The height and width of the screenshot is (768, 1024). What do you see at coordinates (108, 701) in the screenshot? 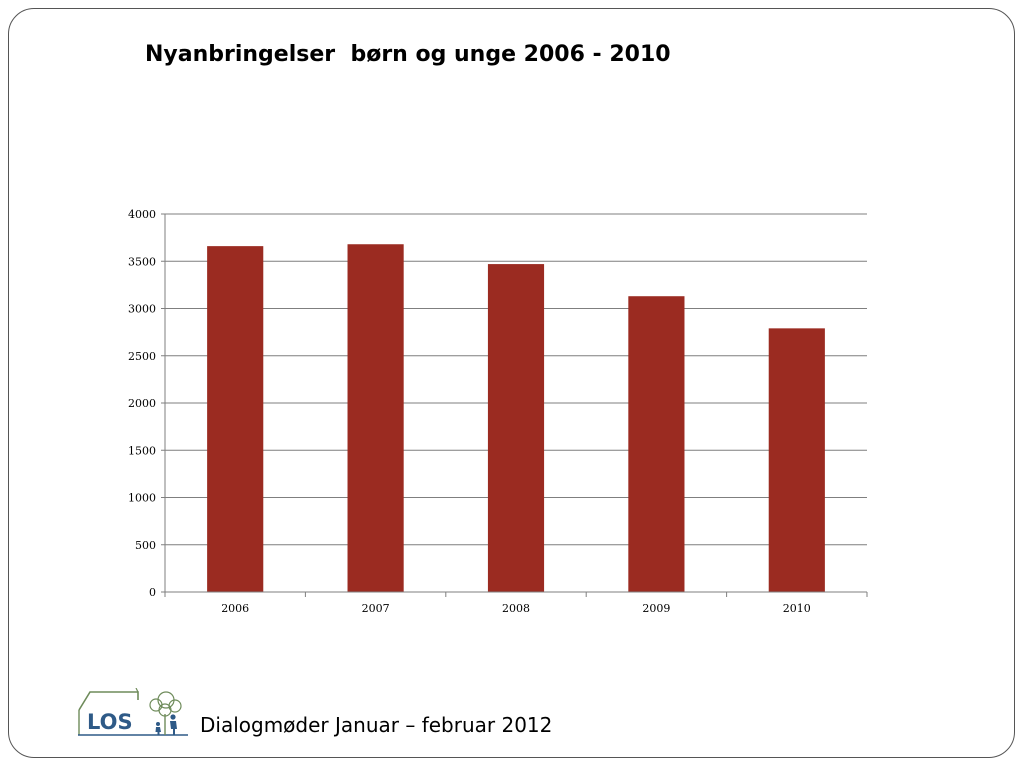
I see `house-roof-icon` at bounding box center [108, 701].